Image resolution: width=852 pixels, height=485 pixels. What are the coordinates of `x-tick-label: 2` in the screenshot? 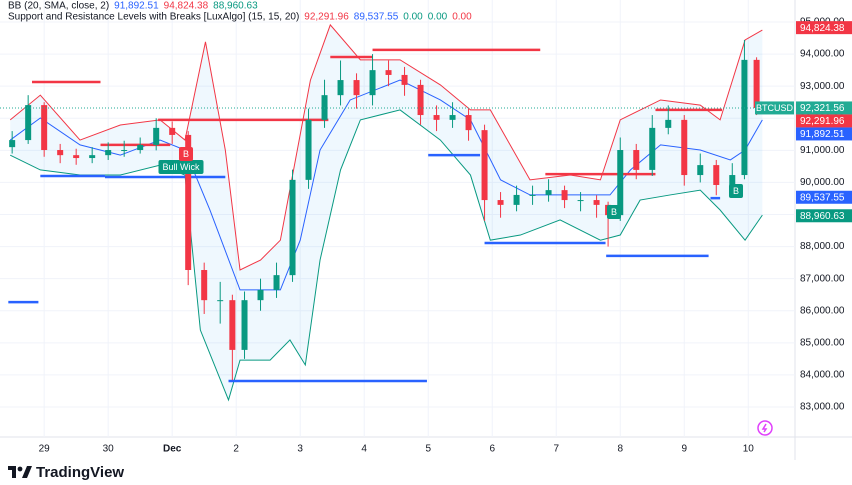 It's located at (236, 449).